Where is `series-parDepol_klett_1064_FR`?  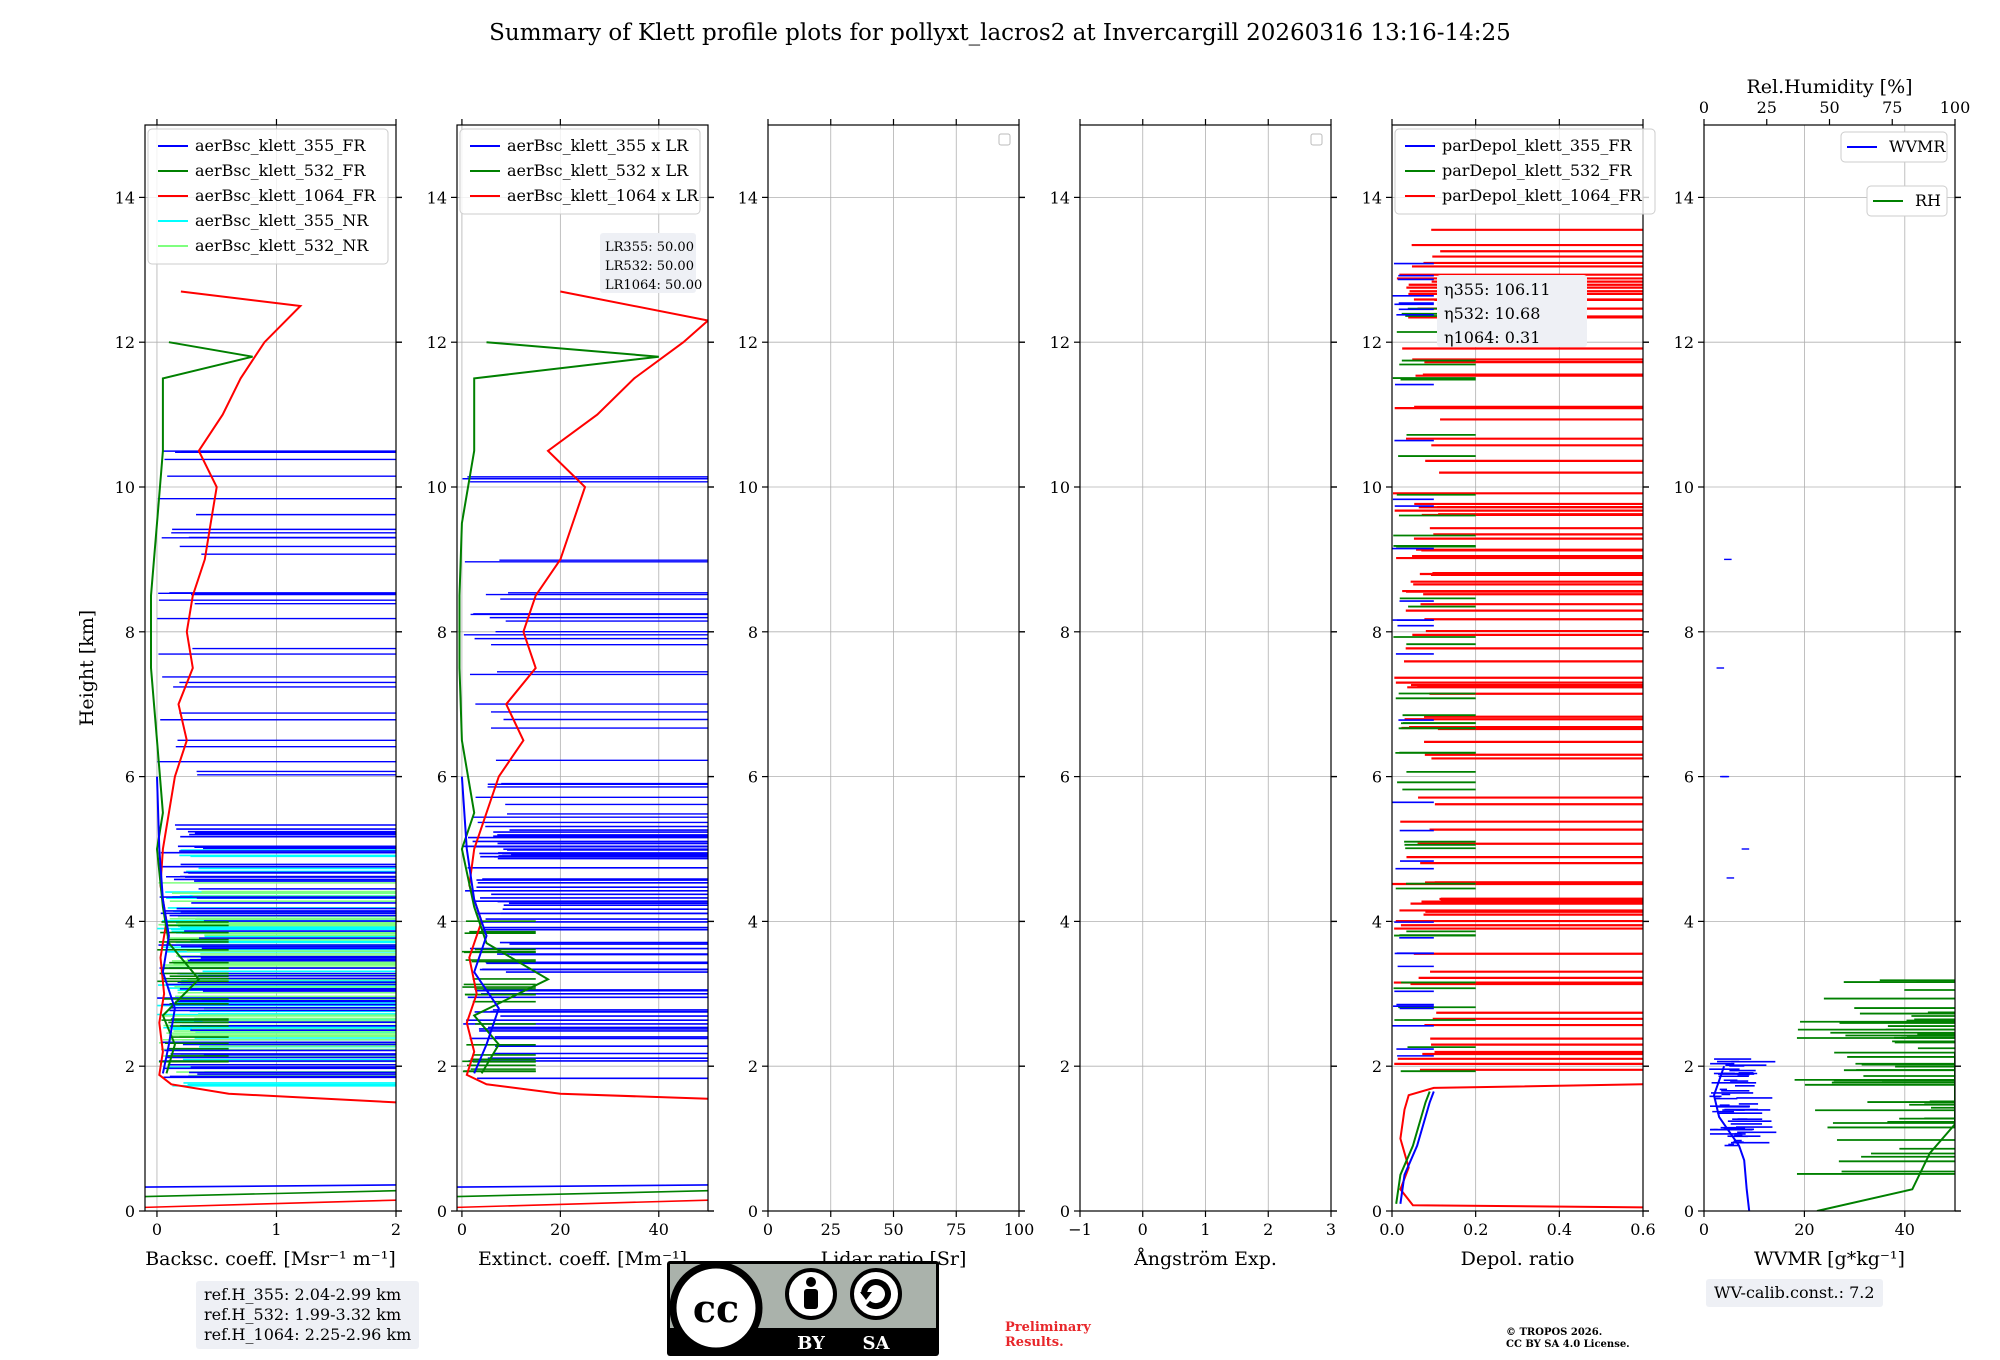 series-parDepol_klett_1064_FR is located at coordinates (1521, 1146).